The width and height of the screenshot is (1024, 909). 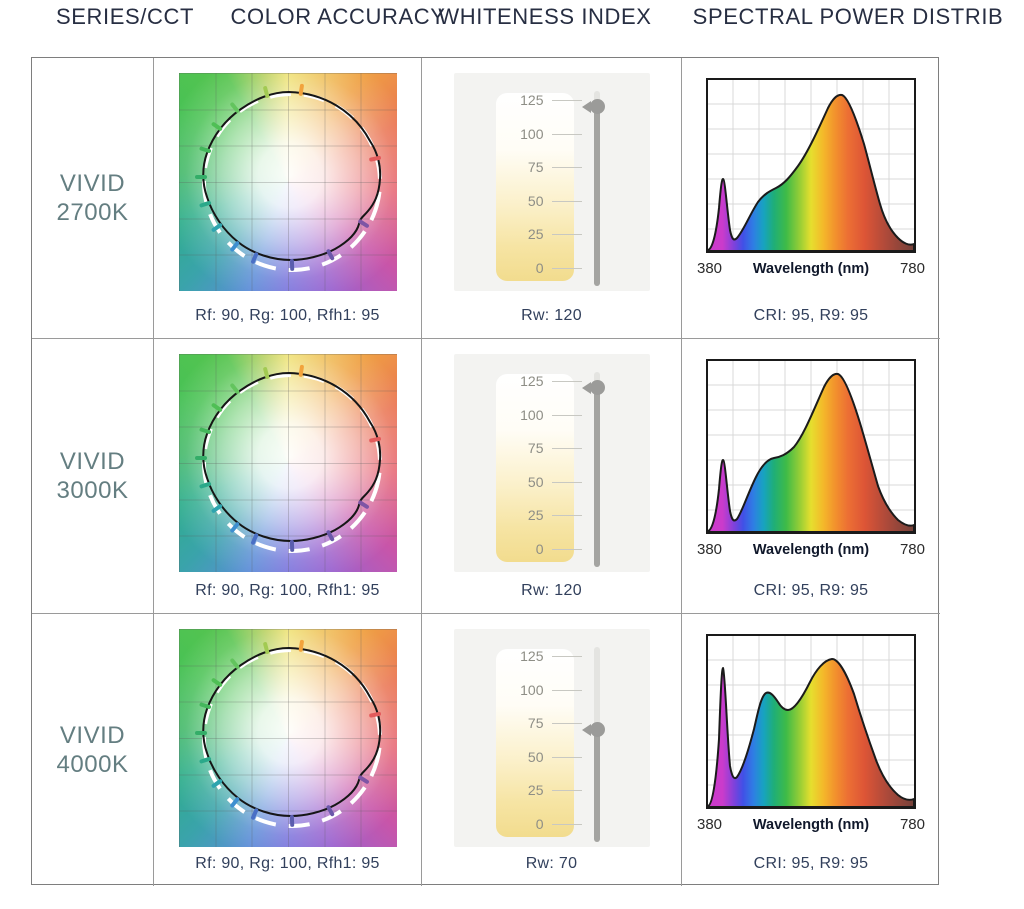 I want to click on whiteness-cell: 125 100 75 50 25 0 Rw: 70, so click(x=551, y=749).